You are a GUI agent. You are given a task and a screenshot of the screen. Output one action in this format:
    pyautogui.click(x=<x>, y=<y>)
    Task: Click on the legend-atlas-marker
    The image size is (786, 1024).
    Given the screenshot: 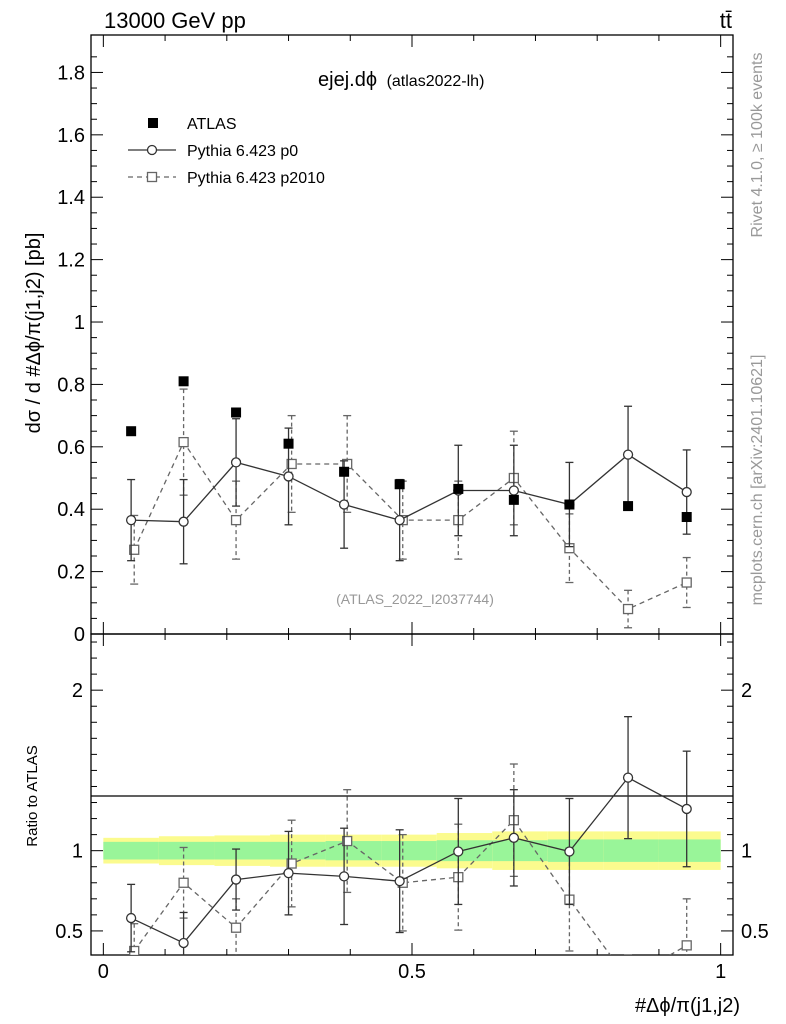 What is the action you would take?
    pyautogui.click(x=153, y=123)
    